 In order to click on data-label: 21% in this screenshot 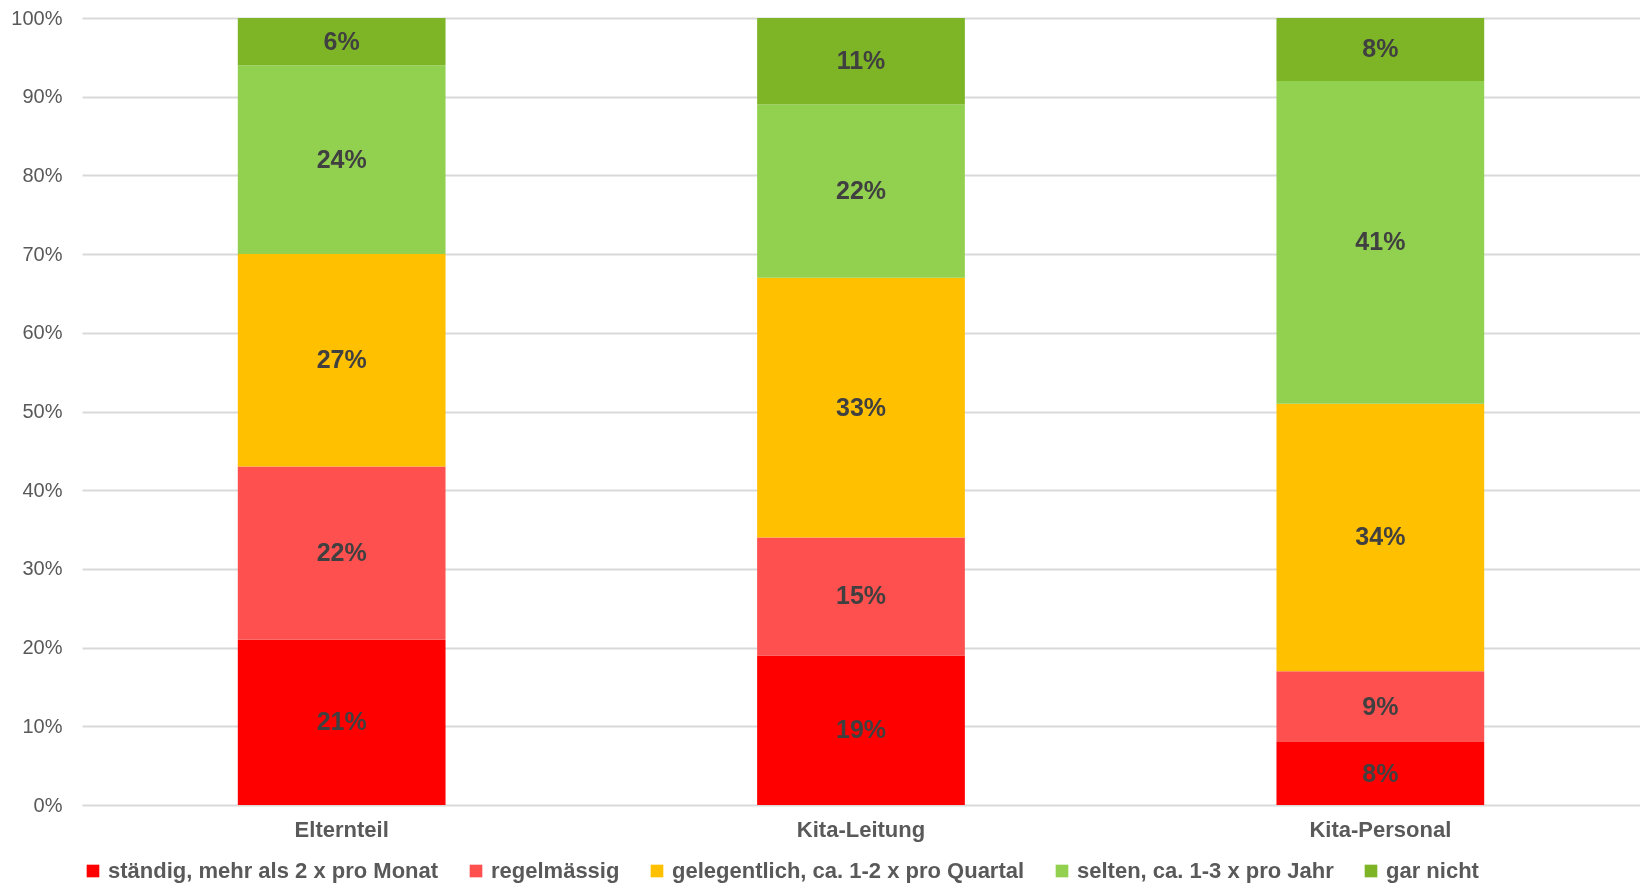, I will do `click(341, 721)`.